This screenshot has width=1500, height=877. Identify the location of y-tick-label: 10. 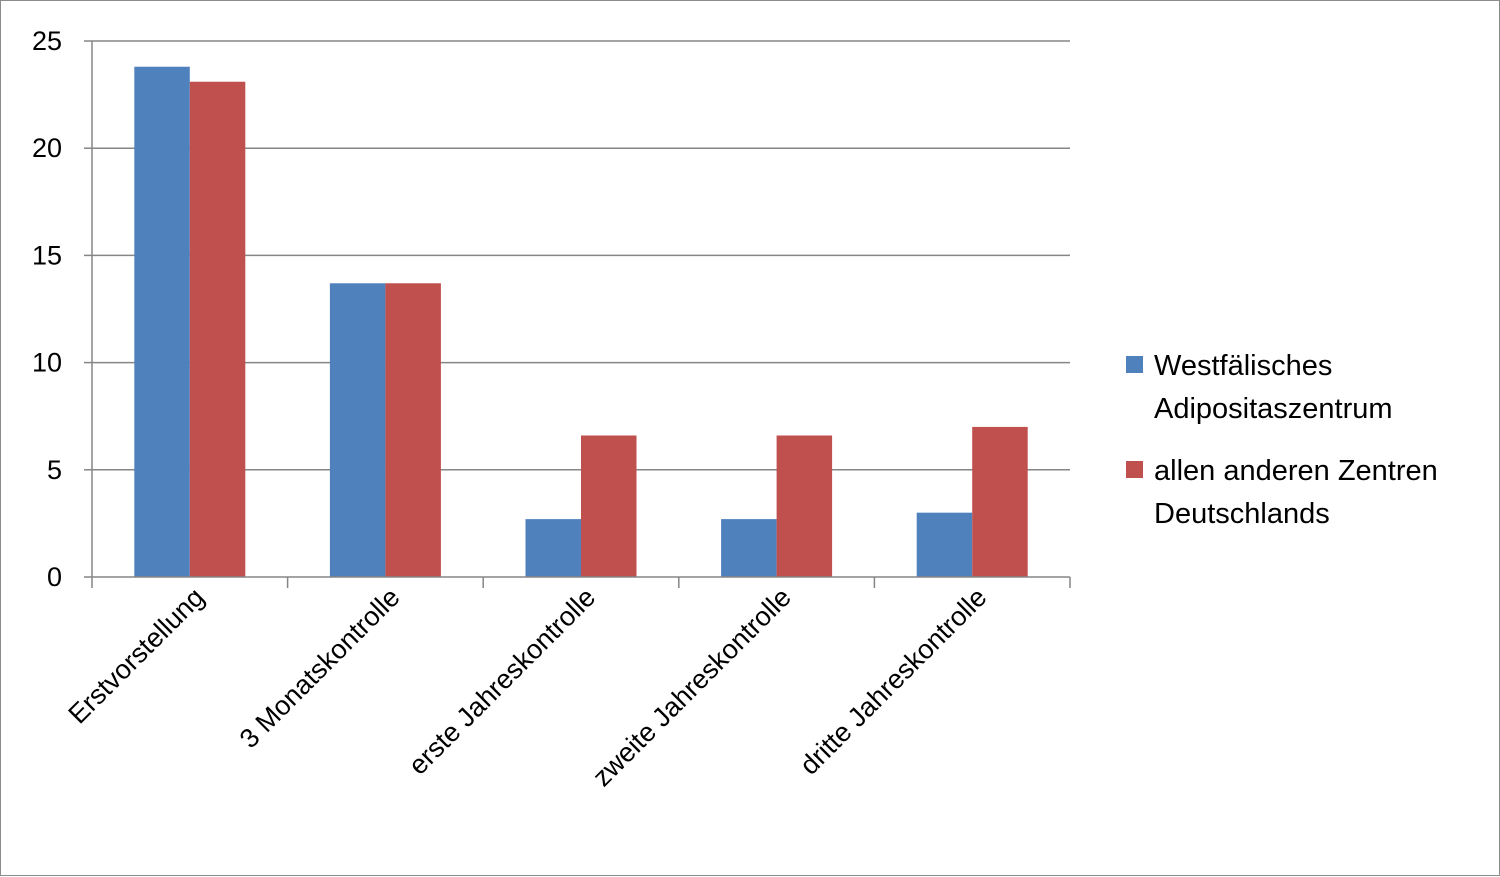
(47, 363).